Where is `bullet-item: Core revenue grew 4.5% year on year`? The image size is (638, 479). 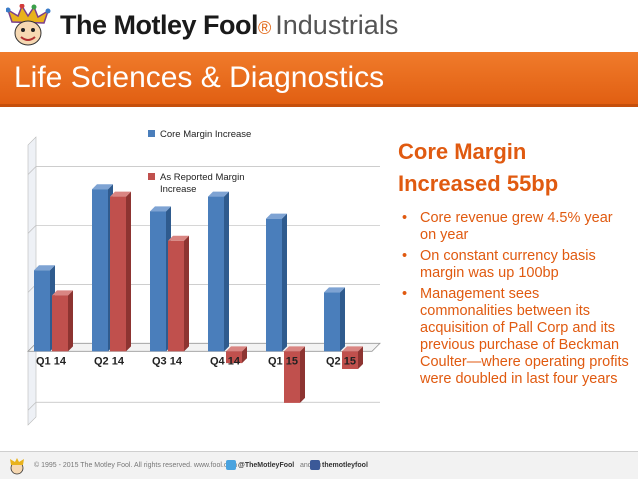 bullet-item: Core revenue grew 4.5% year on year is located at coordinates (514, 227).